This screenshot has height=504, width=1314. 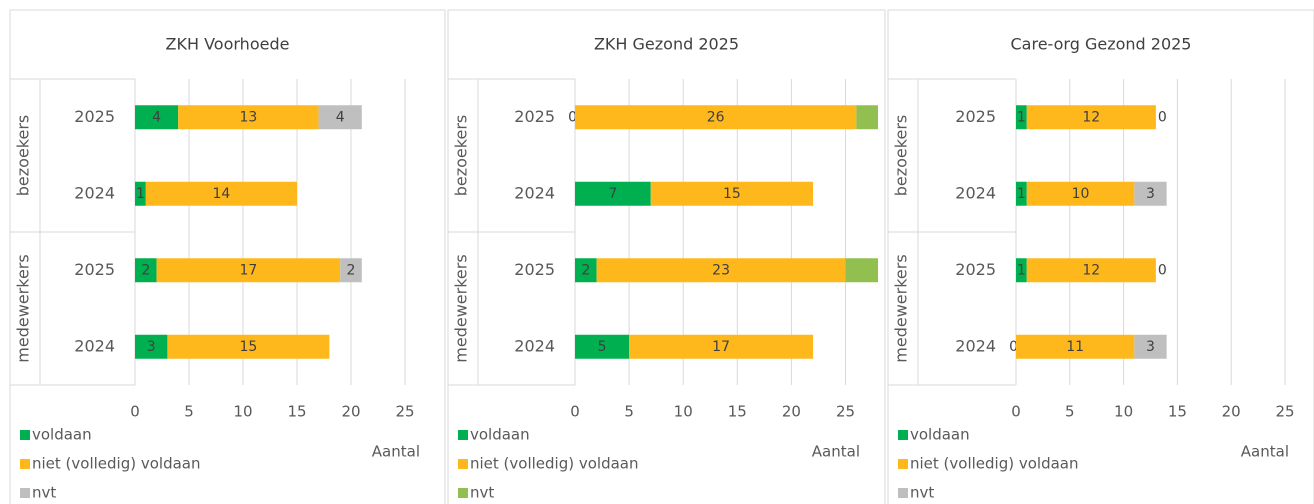 What do you see at coordinates (612, 194) in the screenshot?
I see `data-label: 7` at bounding box center [612, 194].